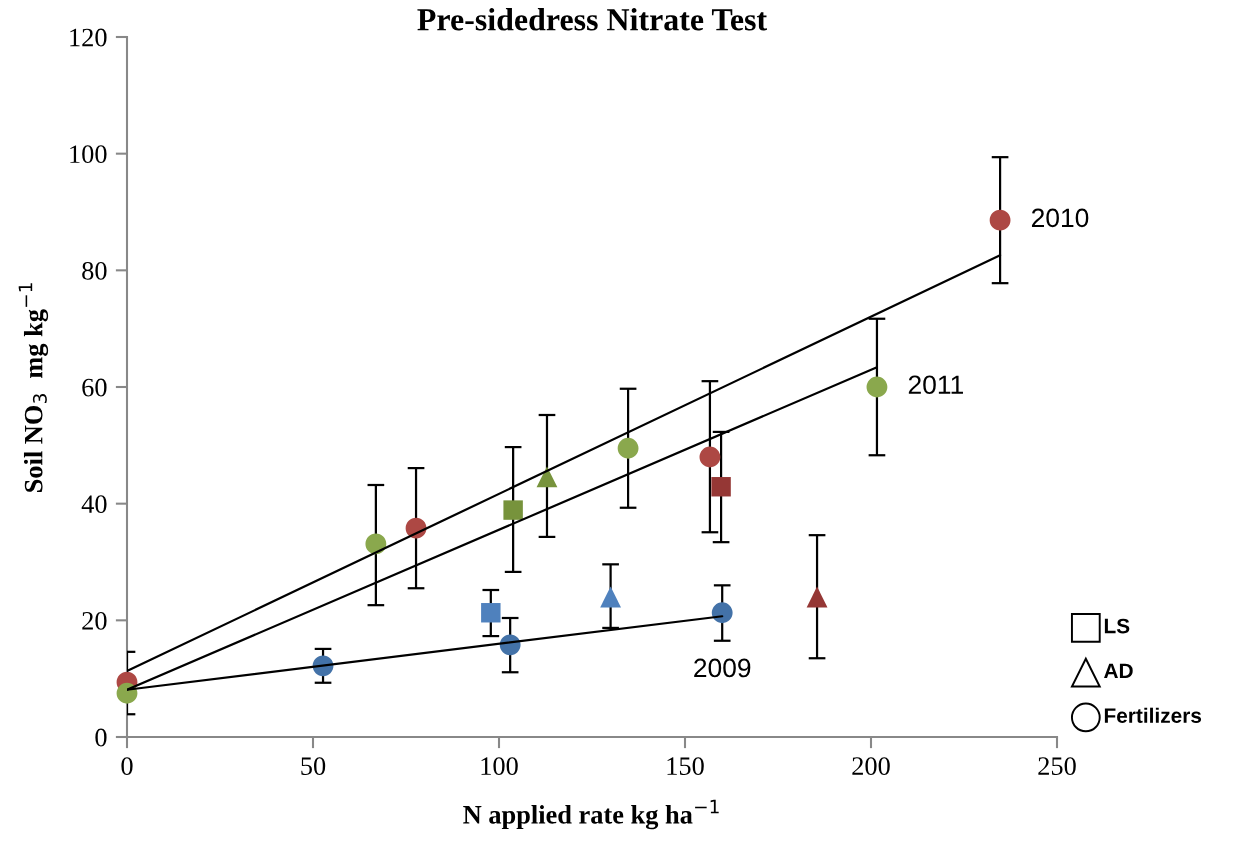 Image resolution: width=1236 pixels, height=842 pixels. What do you see at coordinates (935, 385) in the screenshot?
I see `annotation: 2011` at bounding box center [935, 385].